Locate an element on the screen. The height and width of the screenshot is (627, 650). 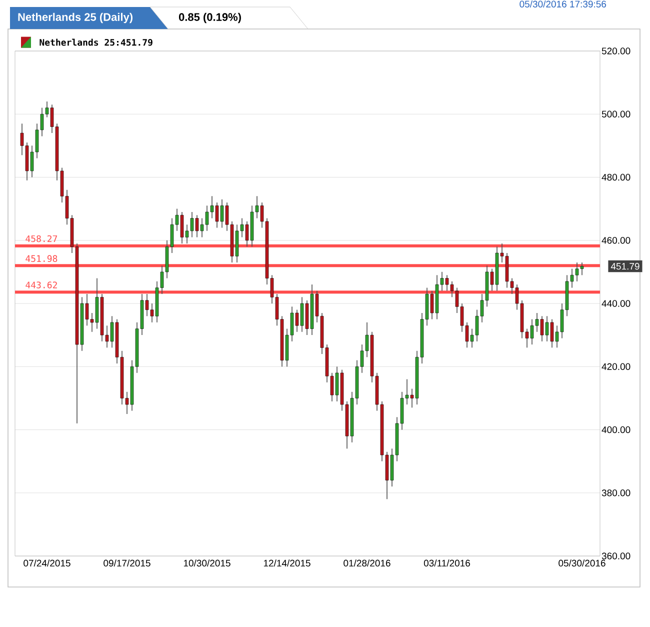
x-tick-label: 09/17/2015 is located at coordinates (127, 563).